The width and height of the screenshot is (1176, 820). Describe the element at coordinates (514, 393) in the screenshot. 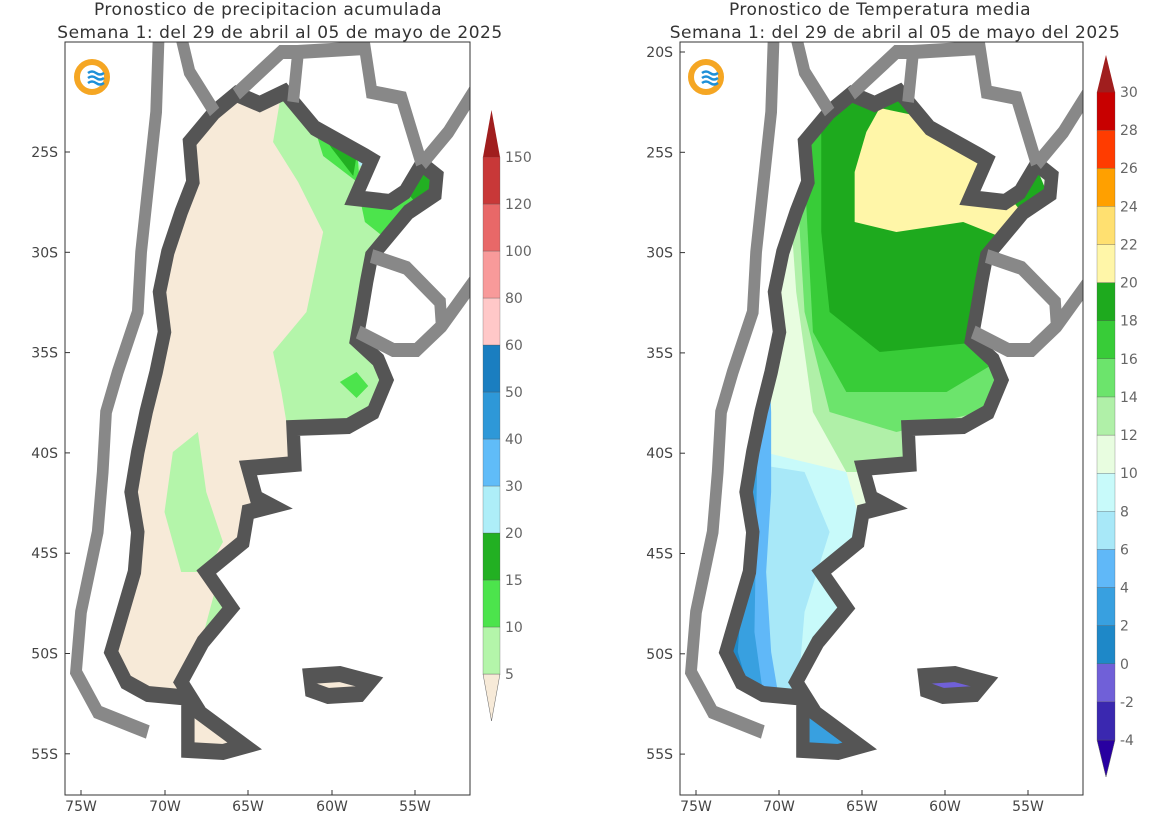

I see `colorbar-label: 50` at that location.